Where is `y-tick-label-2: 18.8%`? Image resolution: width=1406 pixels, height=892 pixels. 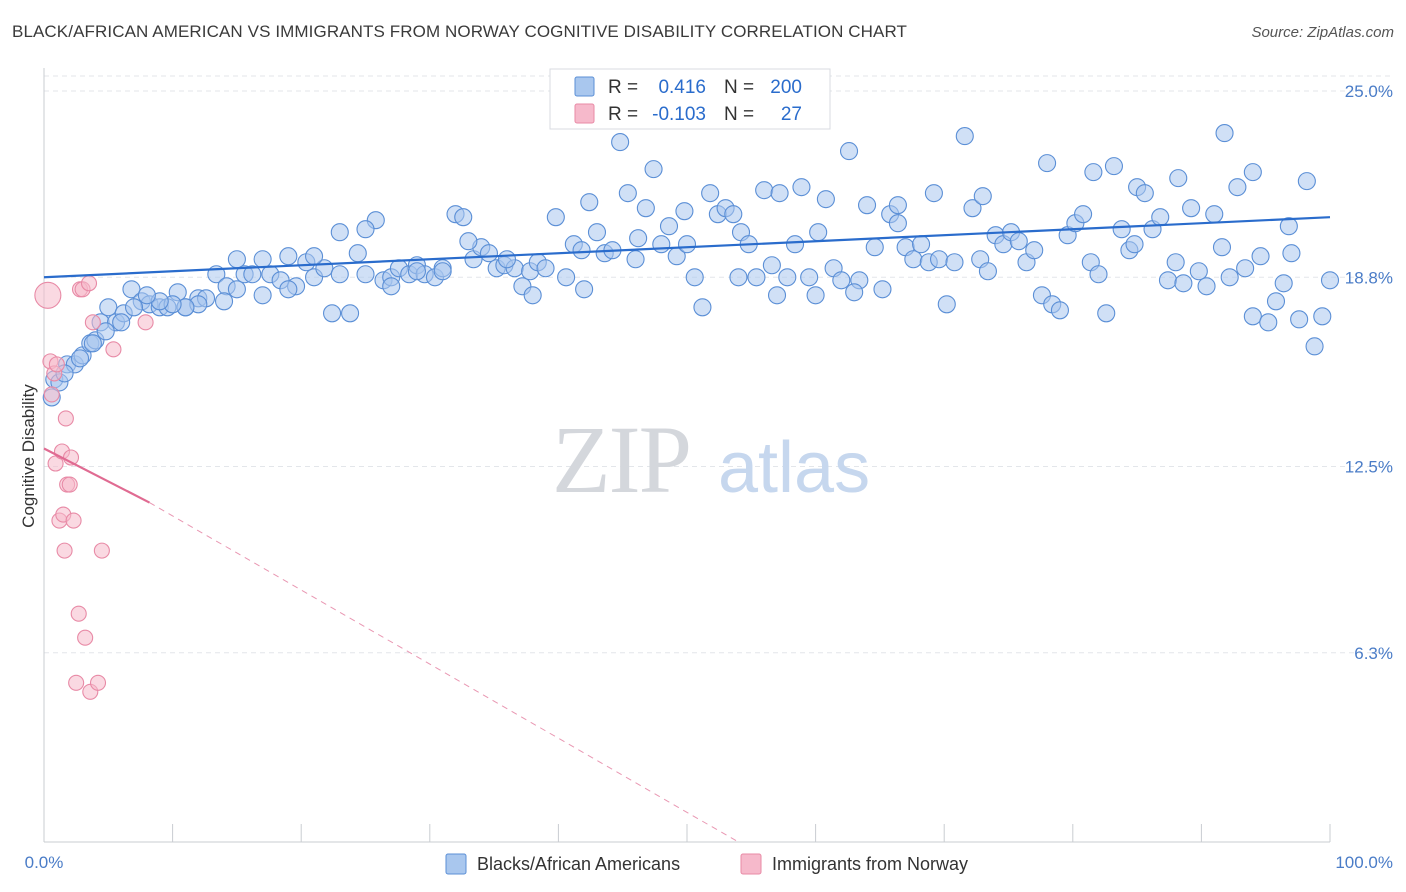 y-tick-label-2: 18.8% is located at coordinates (1369, 277).